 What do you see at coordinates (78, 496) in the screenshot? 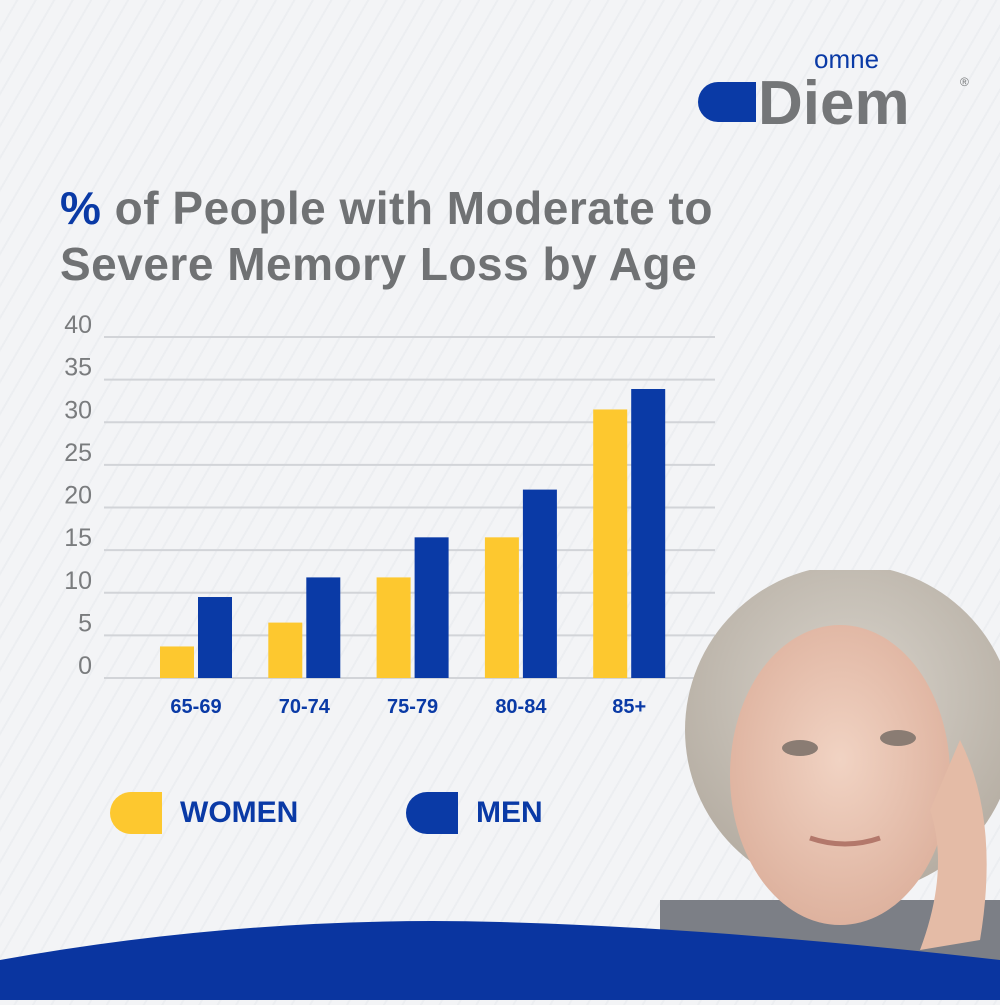
I see `y-tick-label: 20` at bounding box center [78, 496].